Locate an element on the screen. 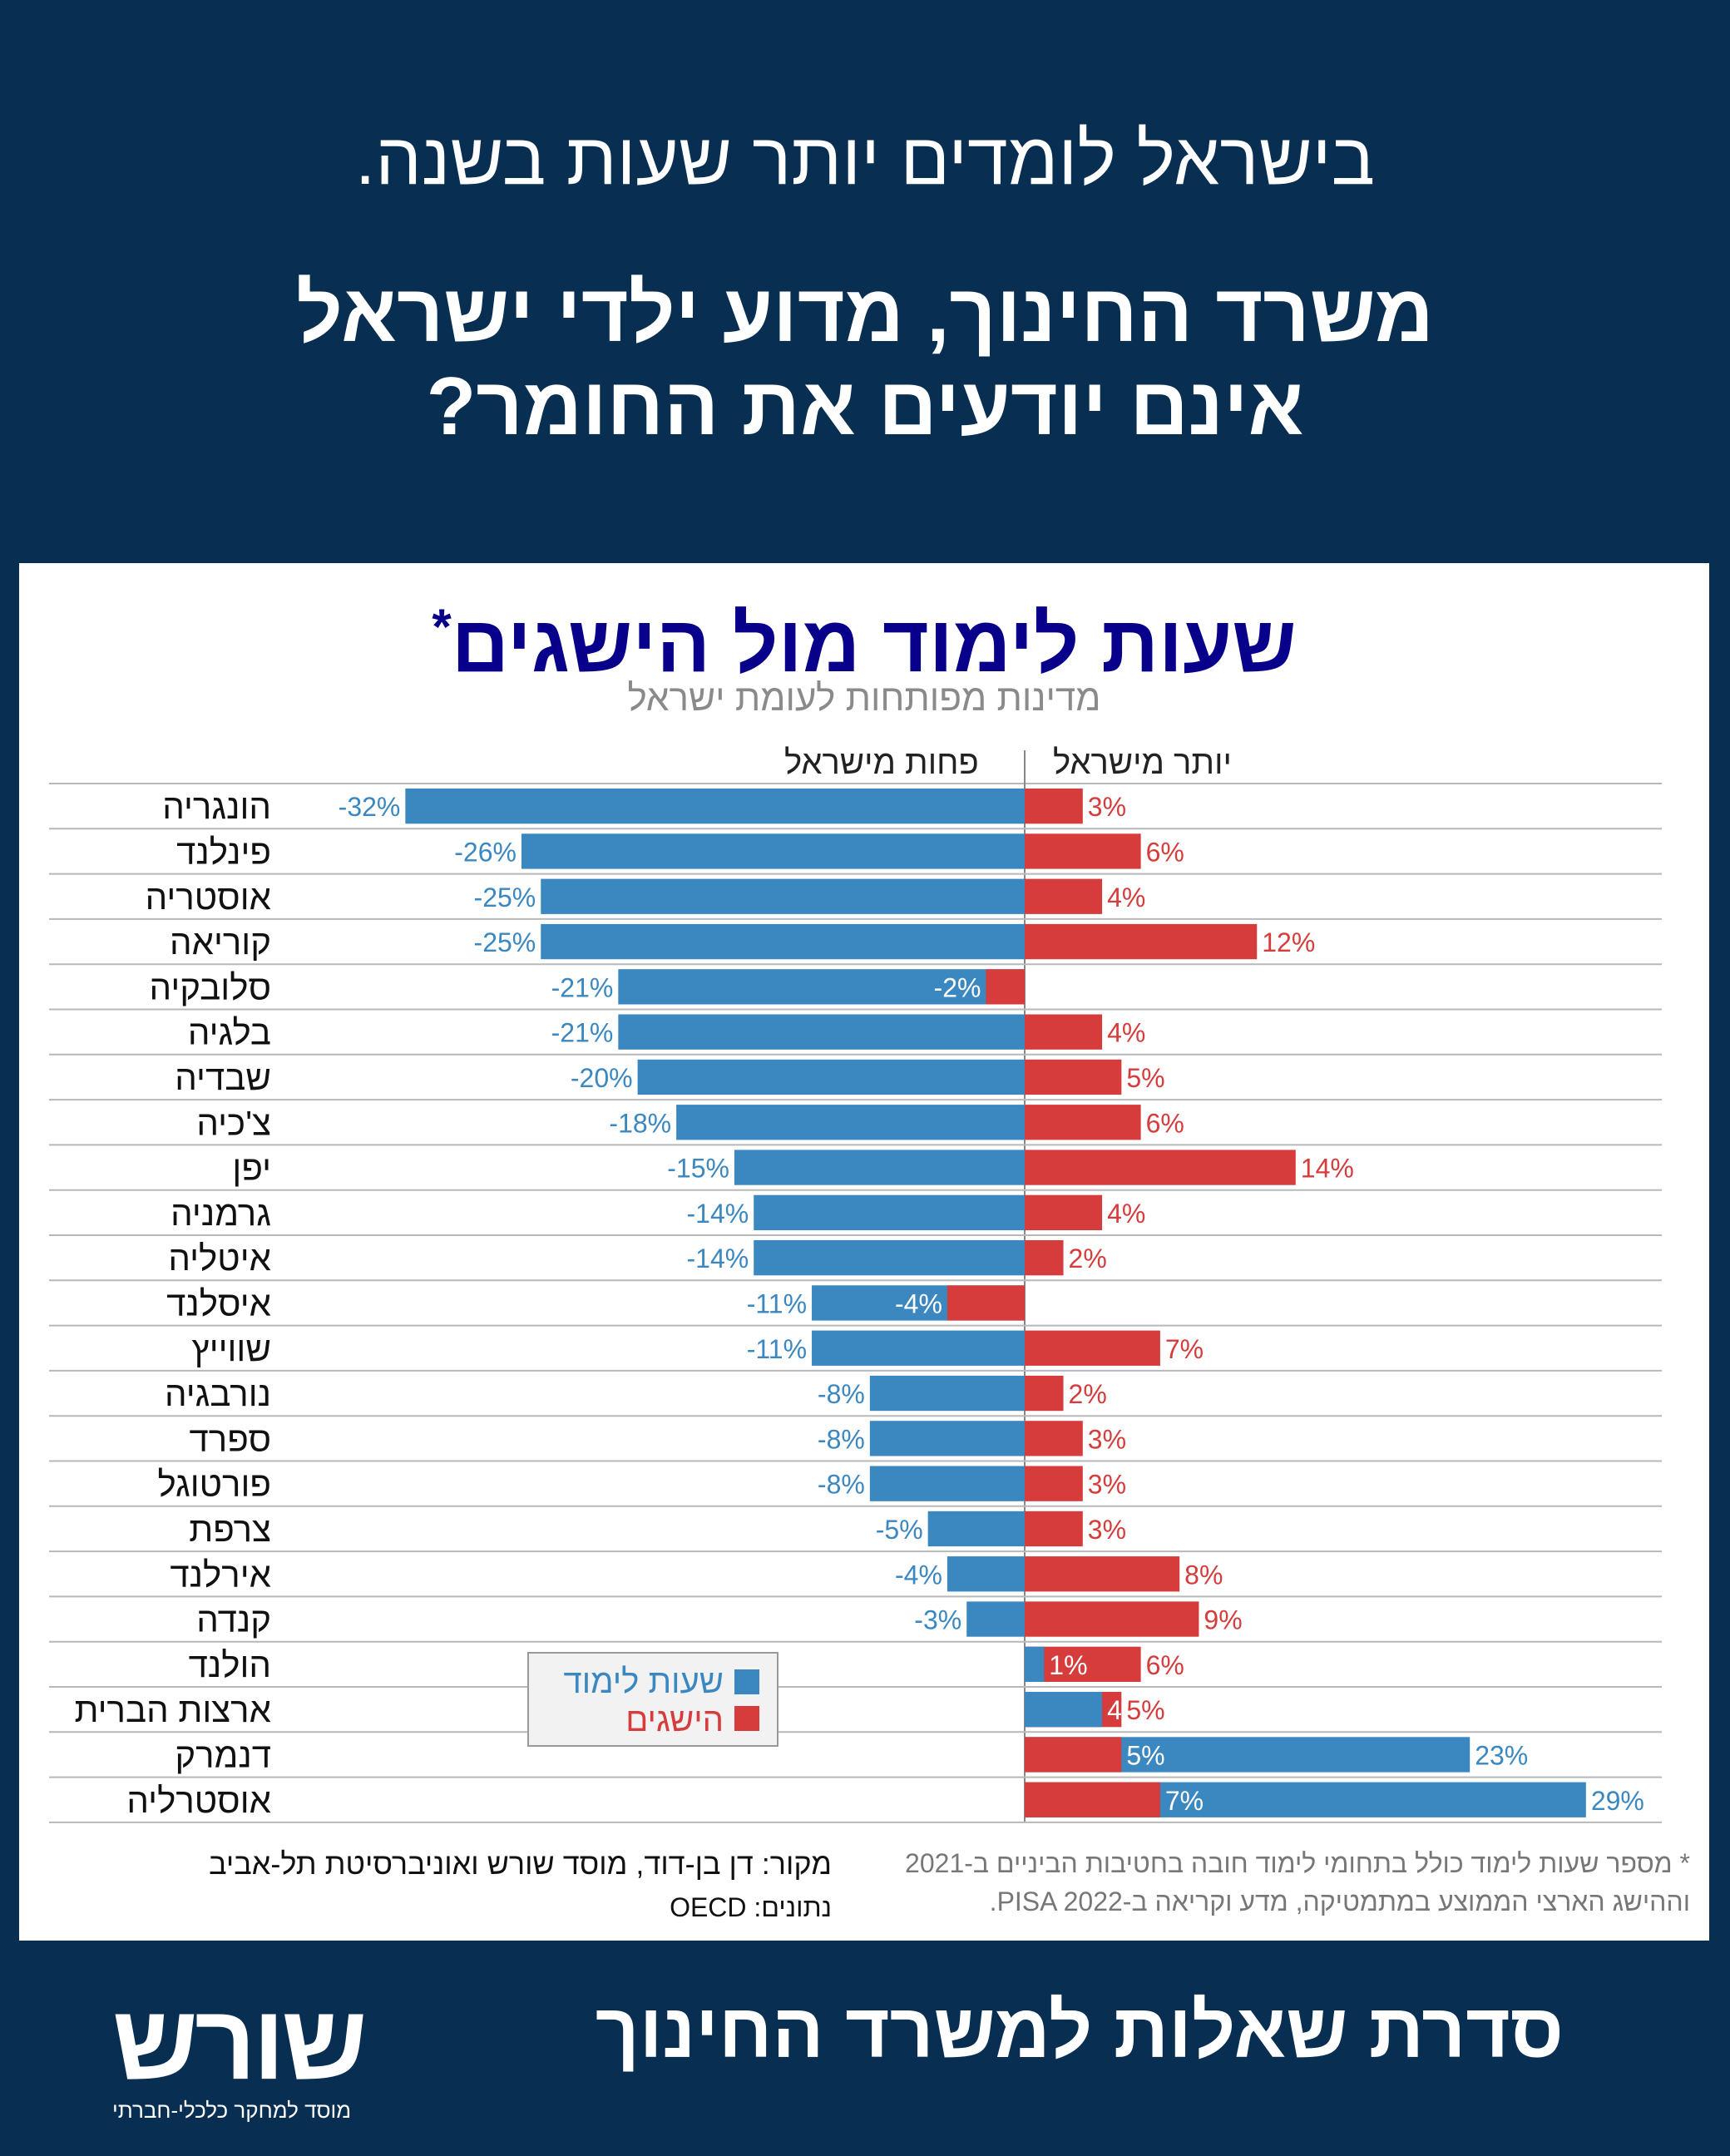 This screenshot has width=1730, height=2156. study-value-label: -18% is located at coordinates (640, 1123).